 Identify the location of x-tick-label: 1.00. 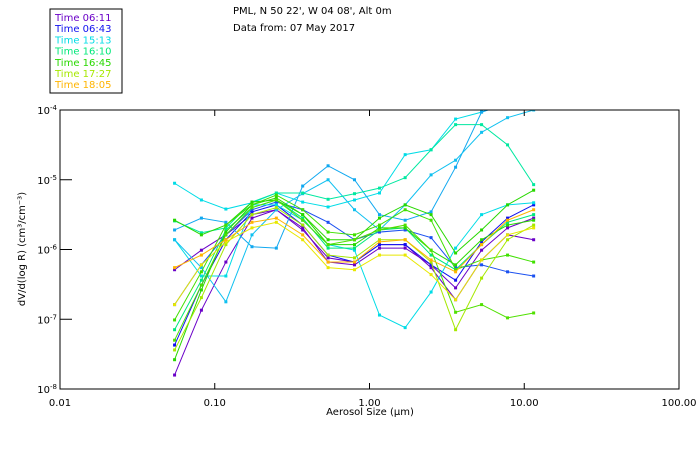
(369, 403).